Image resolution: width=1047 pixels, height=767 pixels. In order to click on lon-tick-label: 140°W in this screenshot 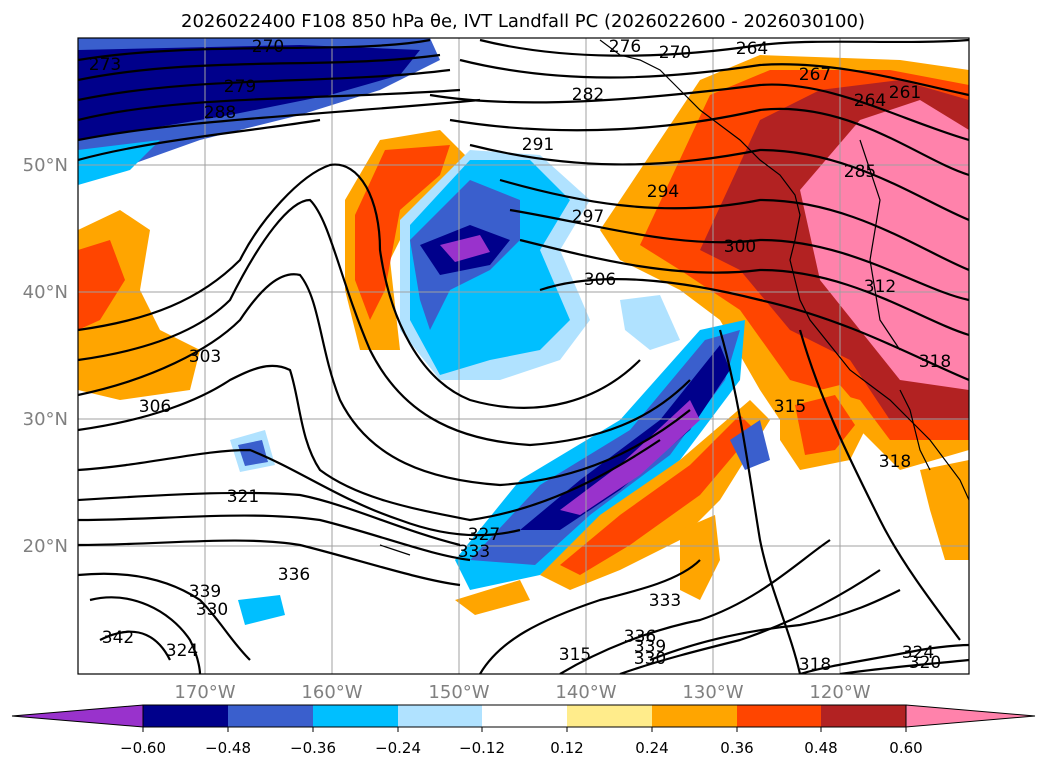, I will do `click(585, 692)`.